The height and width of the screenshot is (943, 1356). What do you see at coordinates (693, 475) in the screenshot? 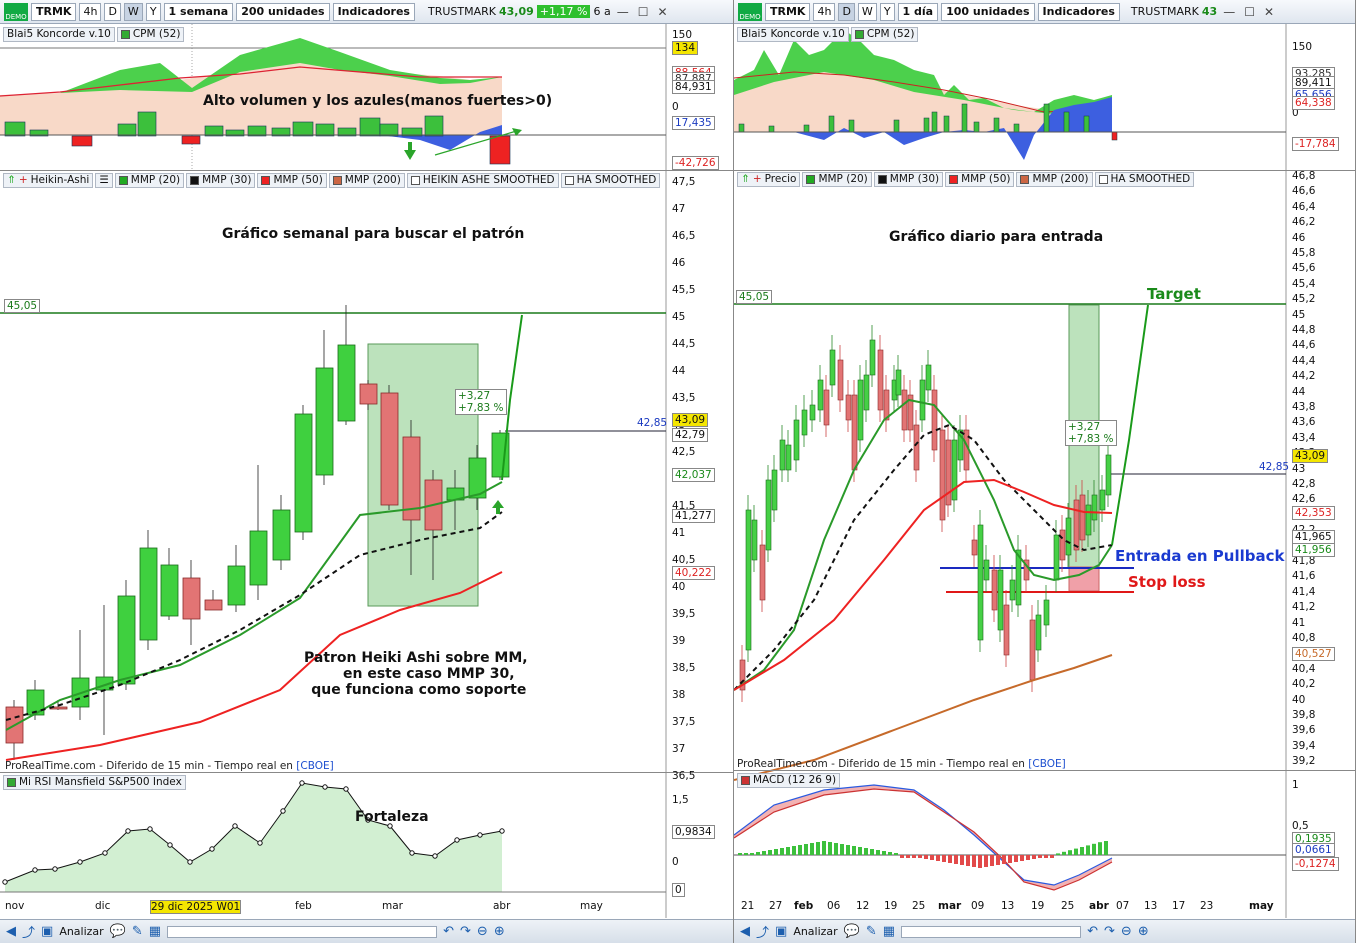
I see `ma20-tag: 42,037` at bounding box center [693, 475].